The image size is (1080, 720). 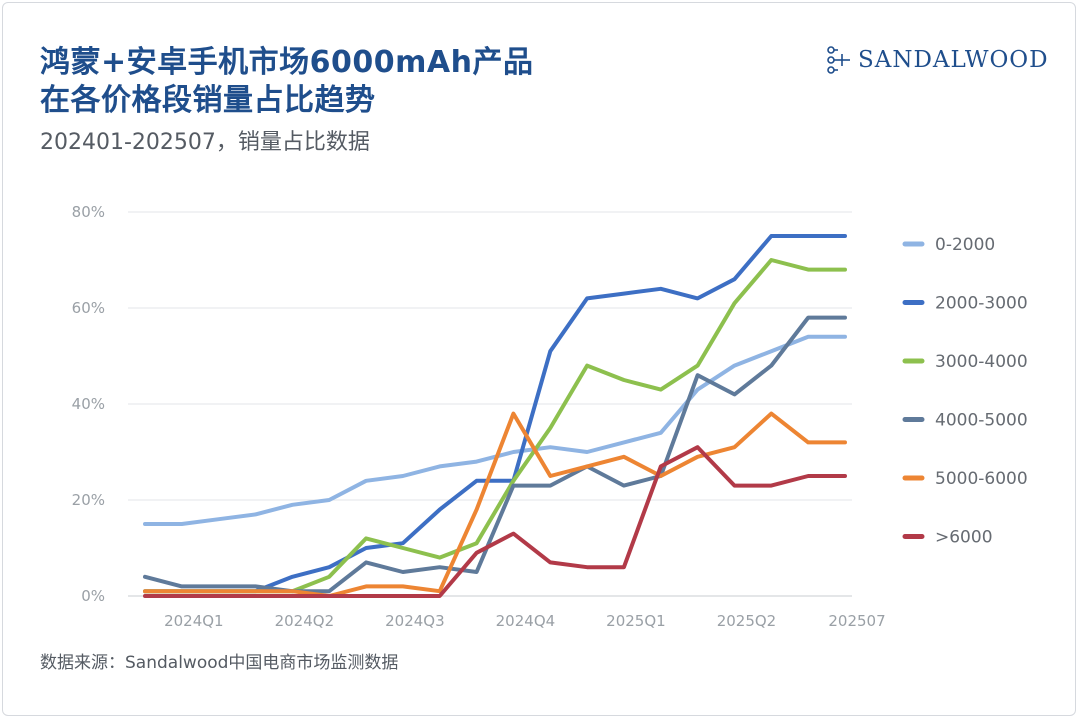 I want to click on x-tick-label: 2025Q1, so click(x=636, y=621).